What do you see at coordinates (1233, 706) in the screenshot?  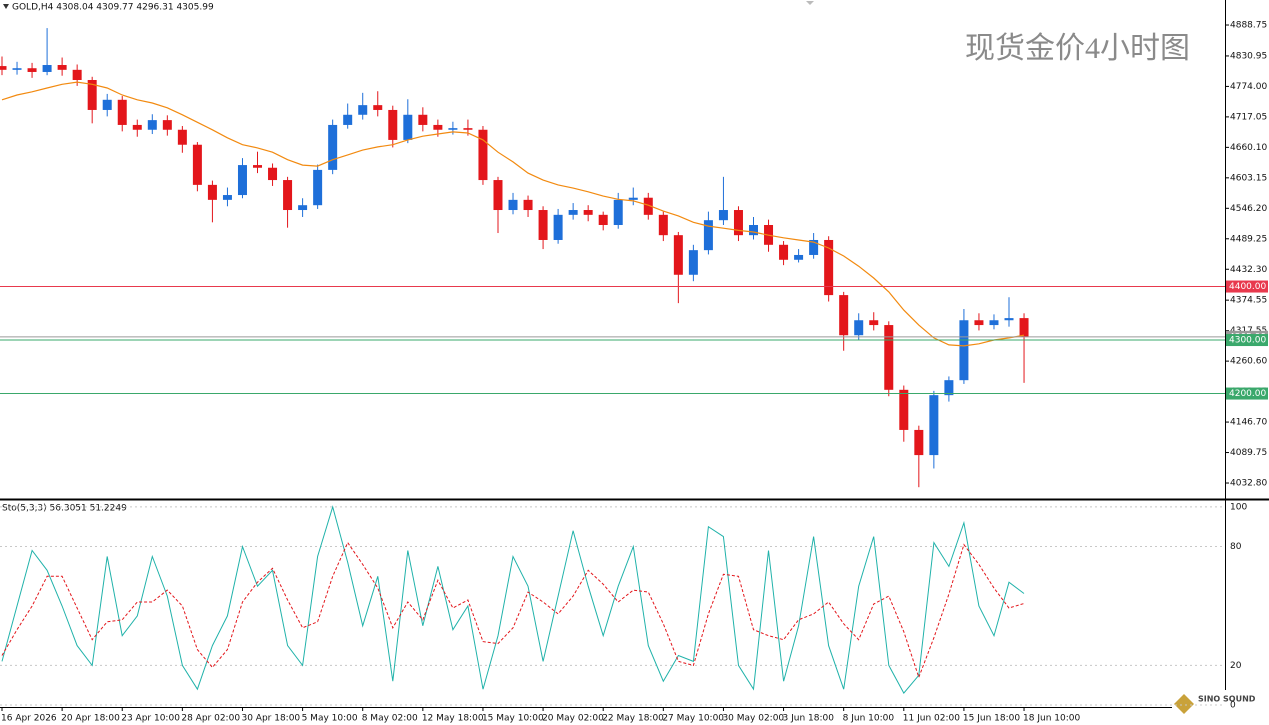 I see `y-tick-label: 0` at bounding box center [1233, 706].